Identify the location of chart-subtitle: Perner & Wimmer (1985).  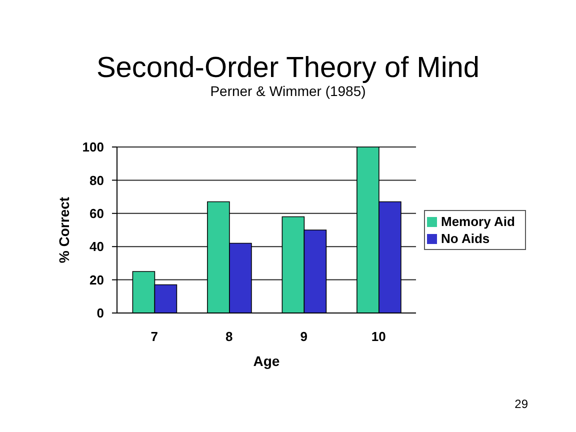
(288, 91).